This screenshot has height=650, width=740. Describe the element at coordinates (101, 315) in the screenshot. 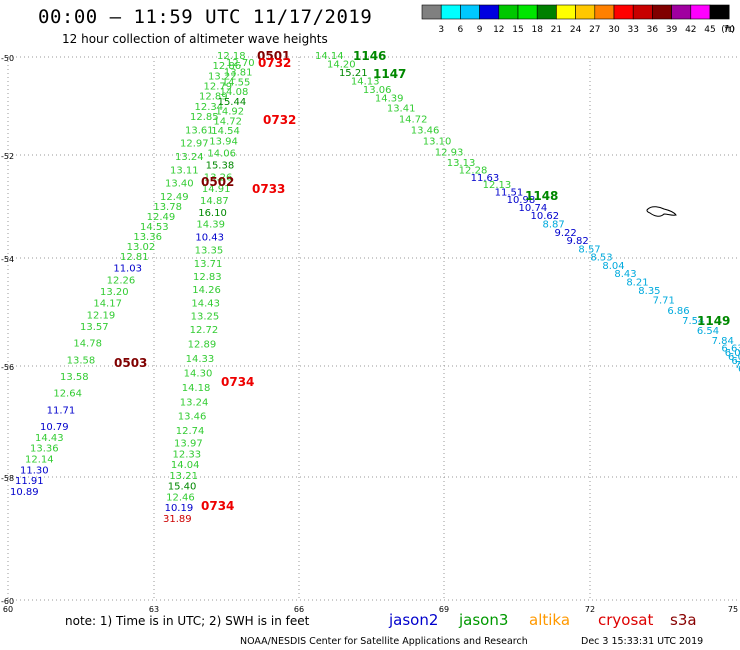

I see `swh-value: 12.19` at that location.